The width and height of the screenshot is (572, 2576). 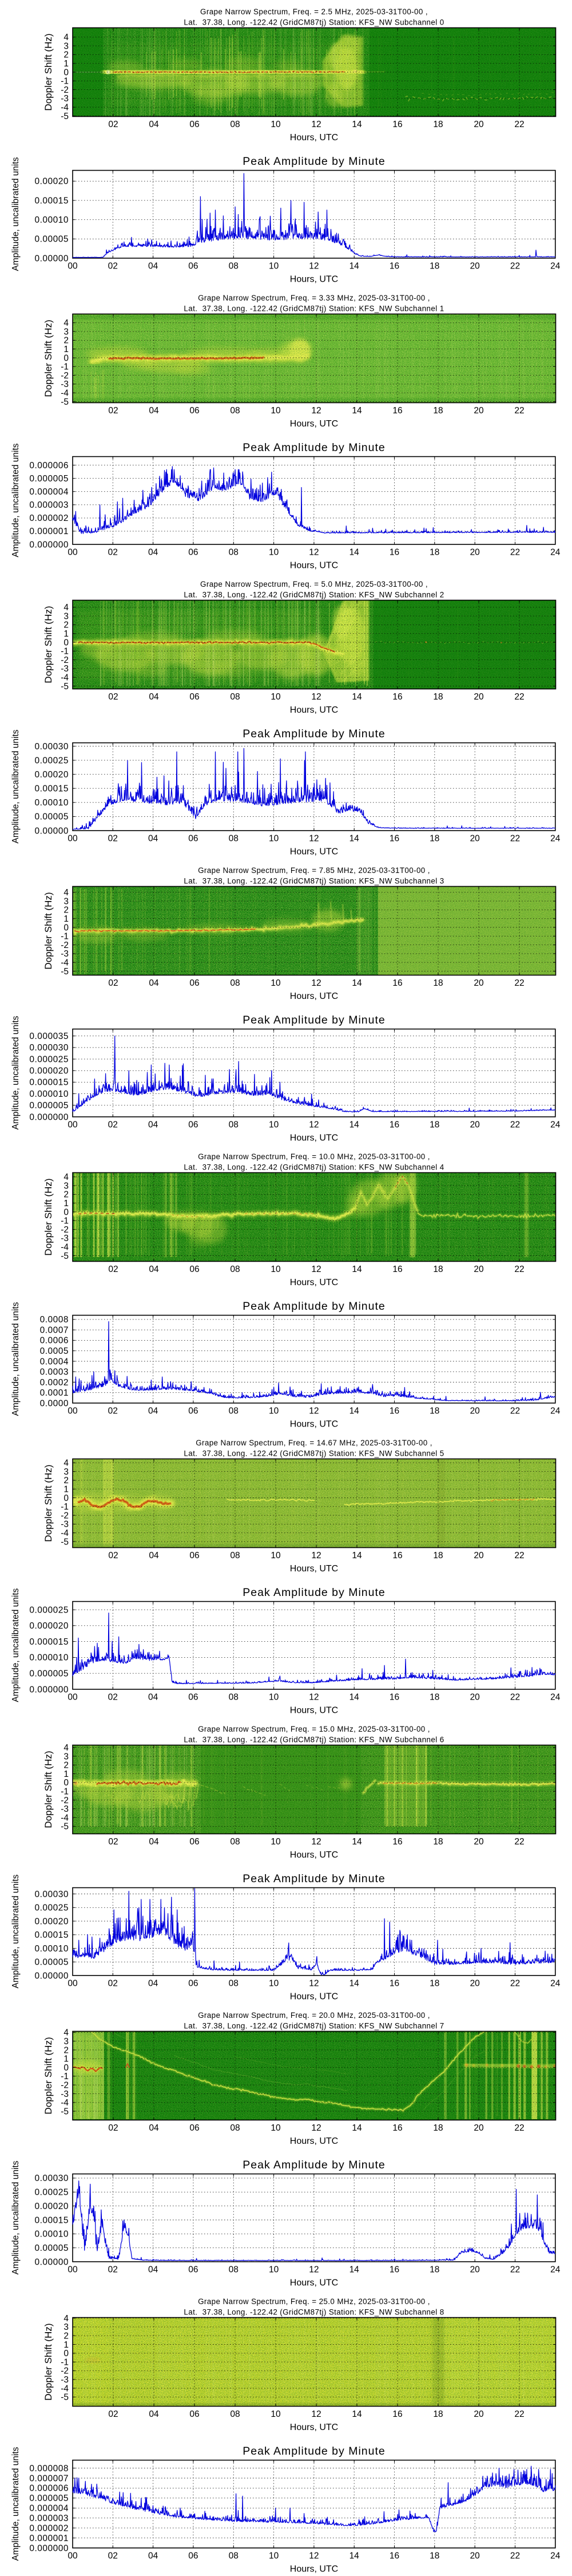 What do you see at coordinates (66, 1748) in the screenshot?
I see `svg-text: 4` at bounding box center [66, 1748].